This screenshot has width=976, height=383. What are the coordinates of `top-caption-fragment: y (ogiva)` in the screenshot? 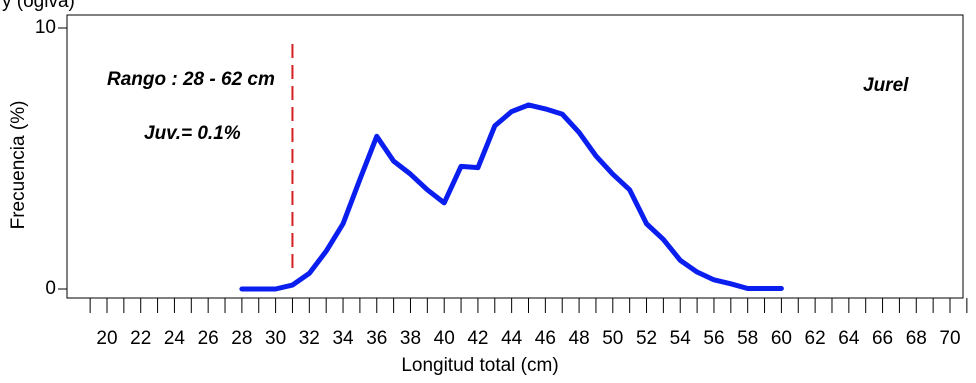 It's located at (38, 6).